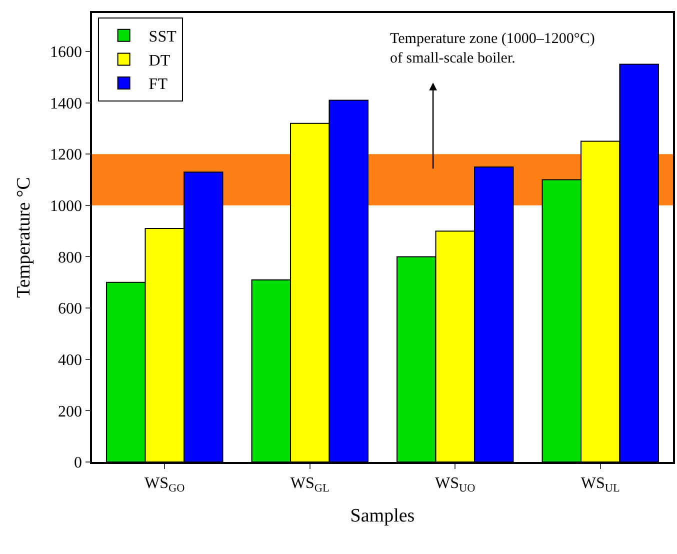 Image resolution: width=677 pixels, height=554 pixels. What do you see at coordinates (164, 484) in the screenshot?
I see `x-tick-label: WS$_{GO}$` at bounding box center [164, 484].